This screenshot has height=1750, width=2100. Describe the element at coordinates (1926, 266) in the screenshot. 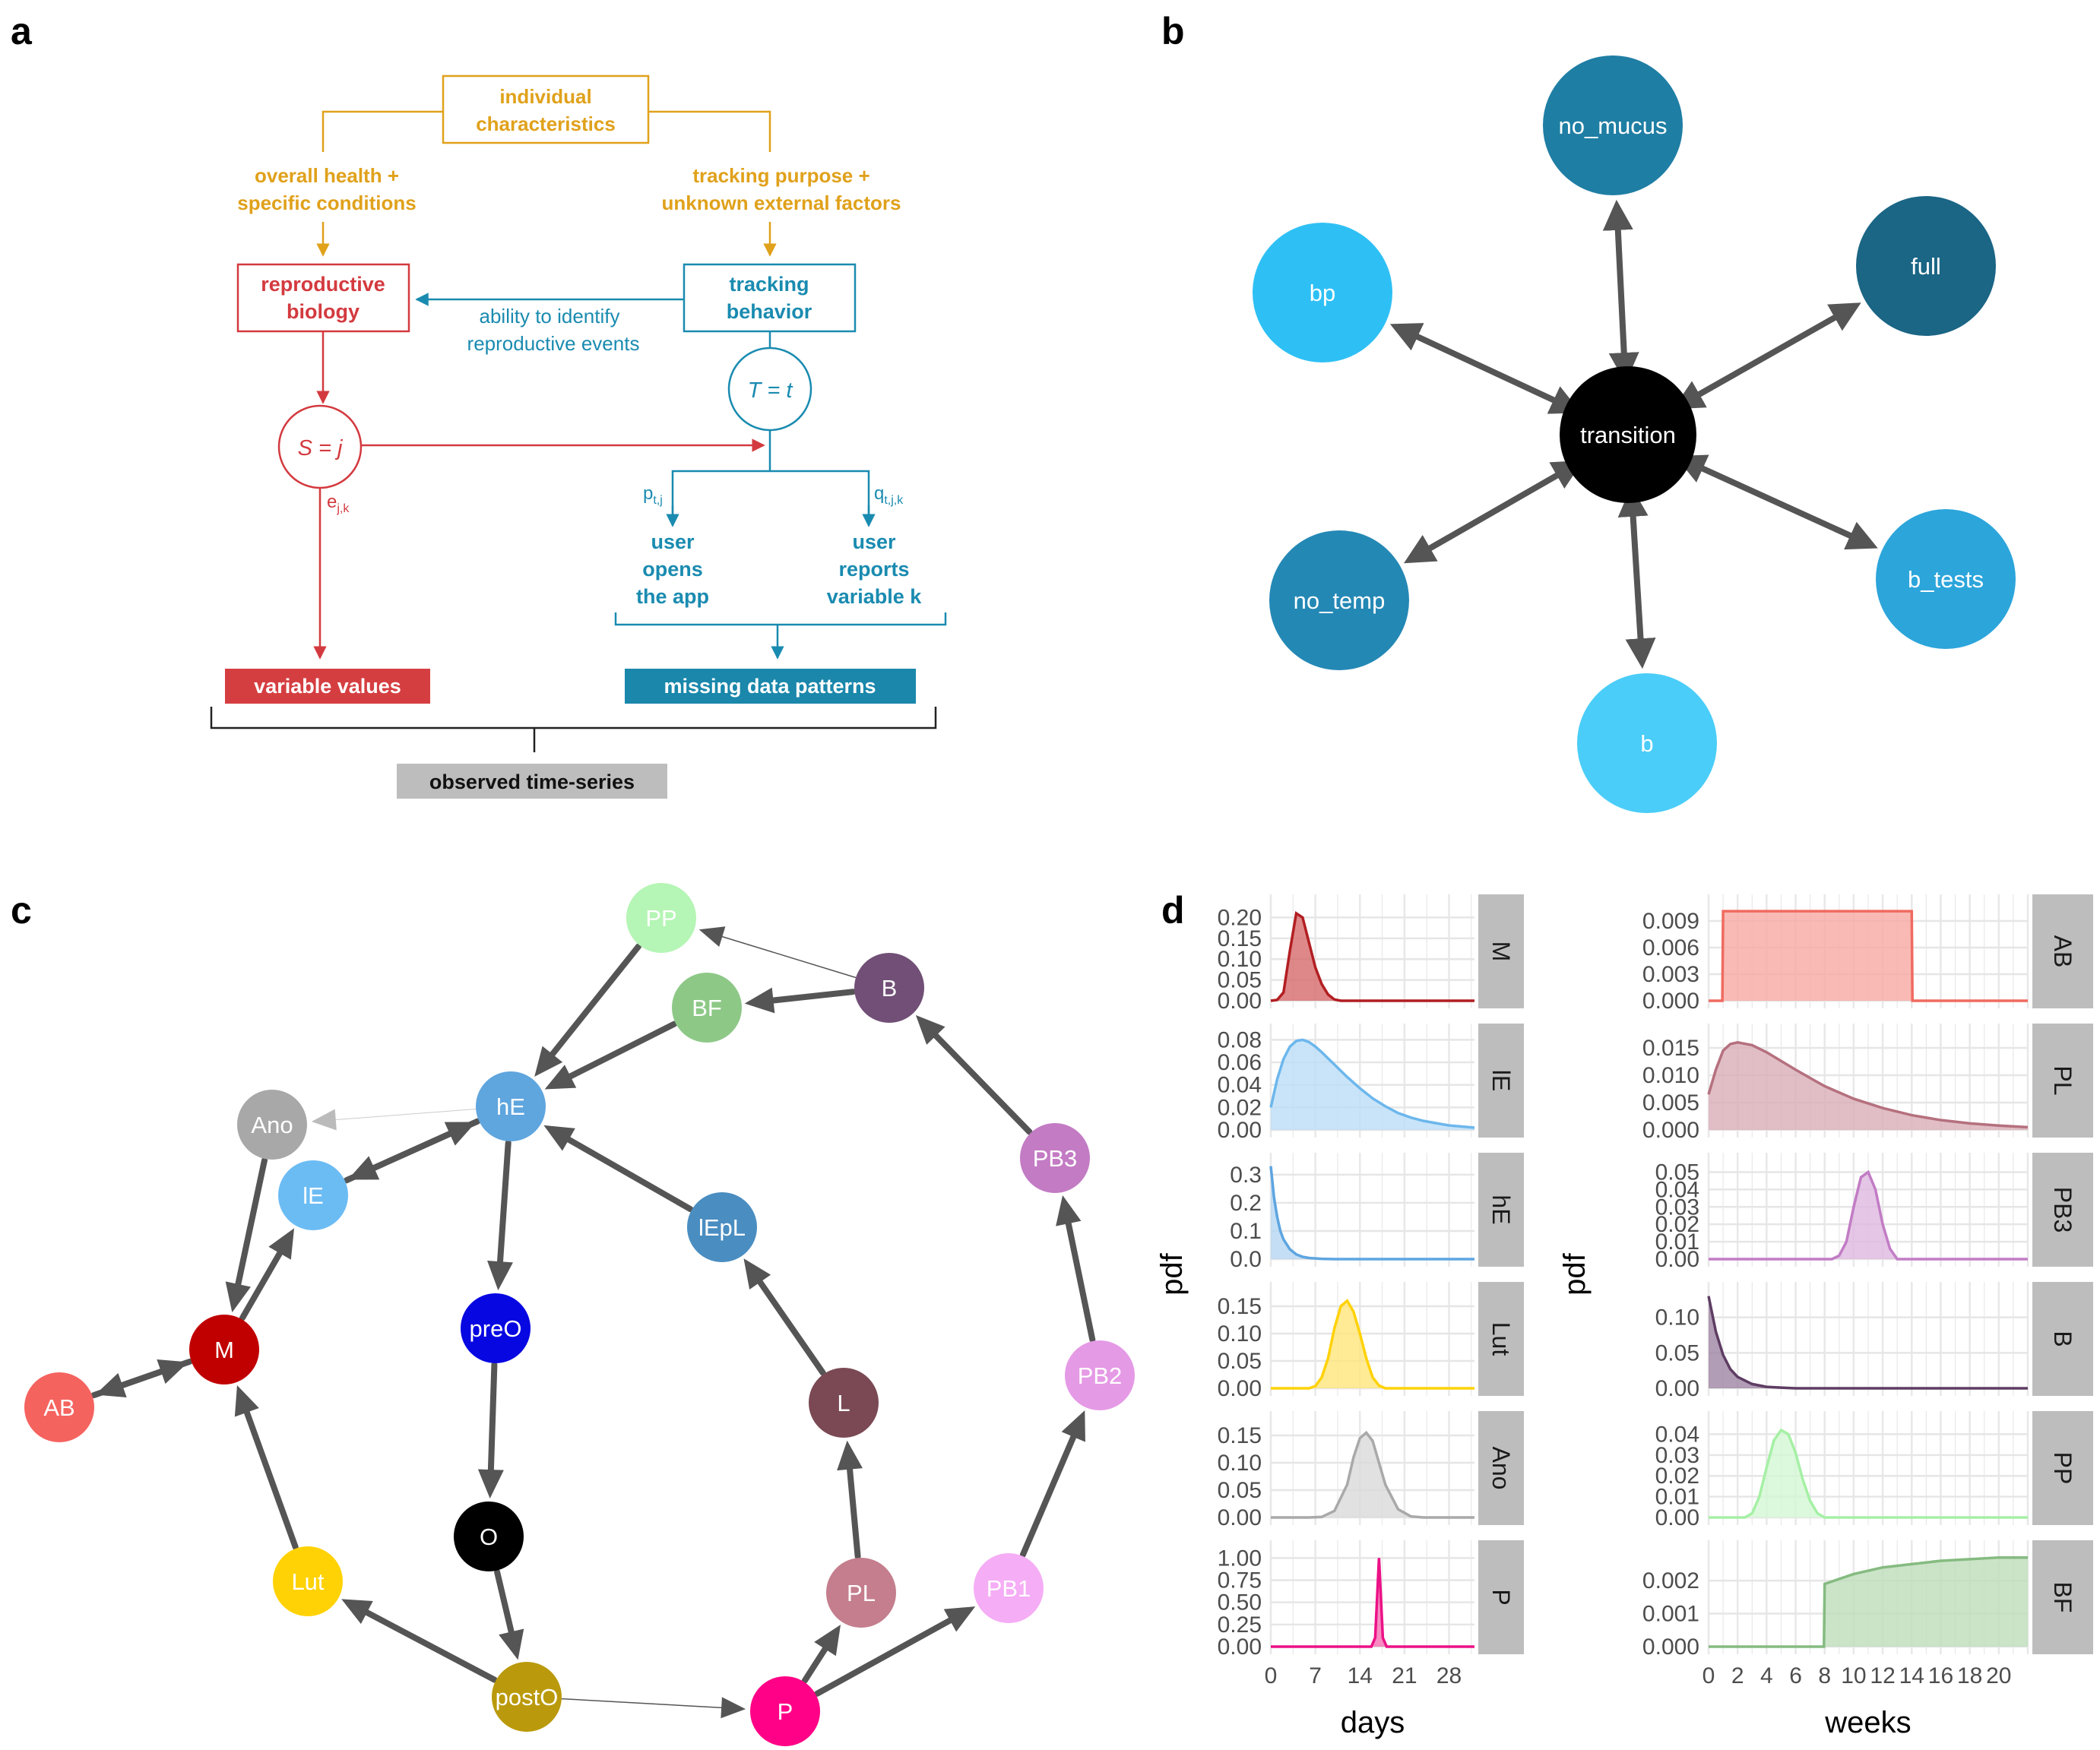

I see `node-label-full: full` at that location.